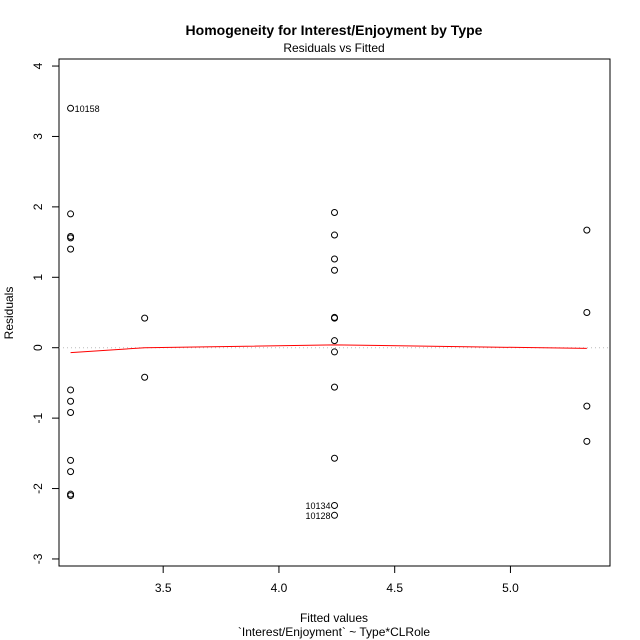 This screenshot has height=640, width=640. Describe the element at coordinates (38, 488) in the screenshot. I see `y-tick-label: -2` at that location.